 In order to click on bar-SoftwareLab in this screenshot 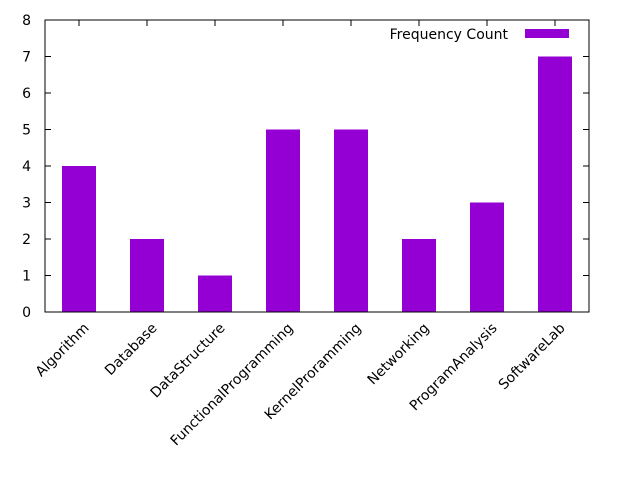, I will do `click(555, 184)`.